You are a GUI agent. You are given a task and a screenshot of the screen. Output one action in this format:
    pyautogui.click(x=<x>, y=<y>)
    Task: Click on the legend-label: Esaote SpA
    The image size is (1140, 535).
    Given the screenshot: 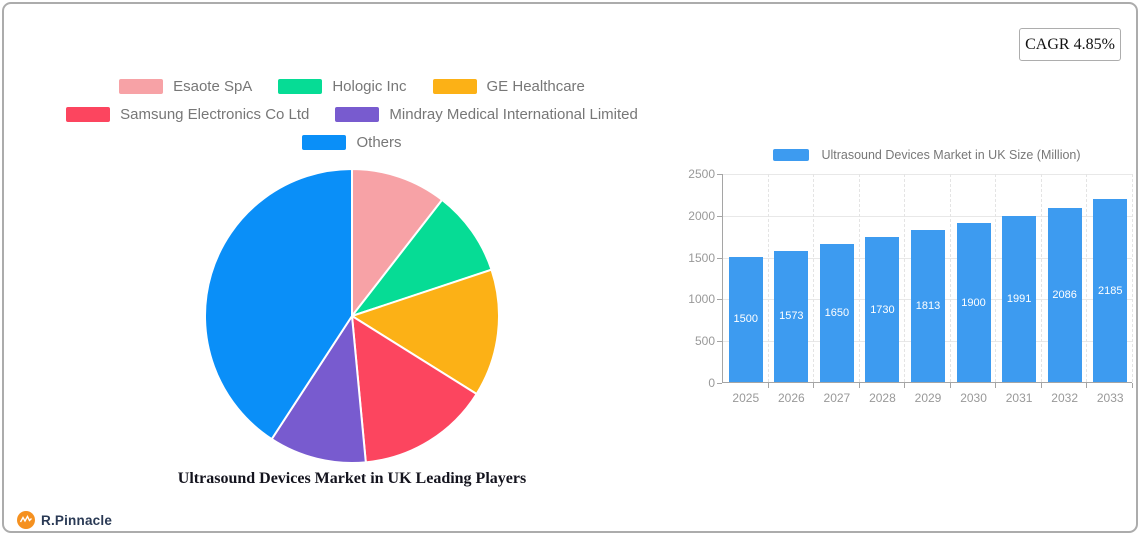 What is the action you would take?
    pyautogui.click(x=213, y=86)
    